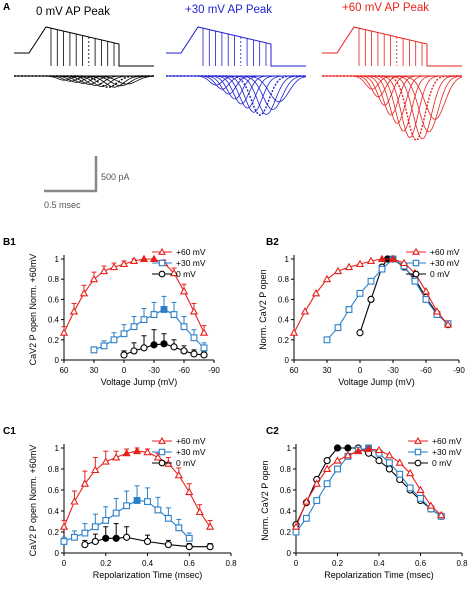  I want to click on y-tick-label: 0.4, so click(286, 511).